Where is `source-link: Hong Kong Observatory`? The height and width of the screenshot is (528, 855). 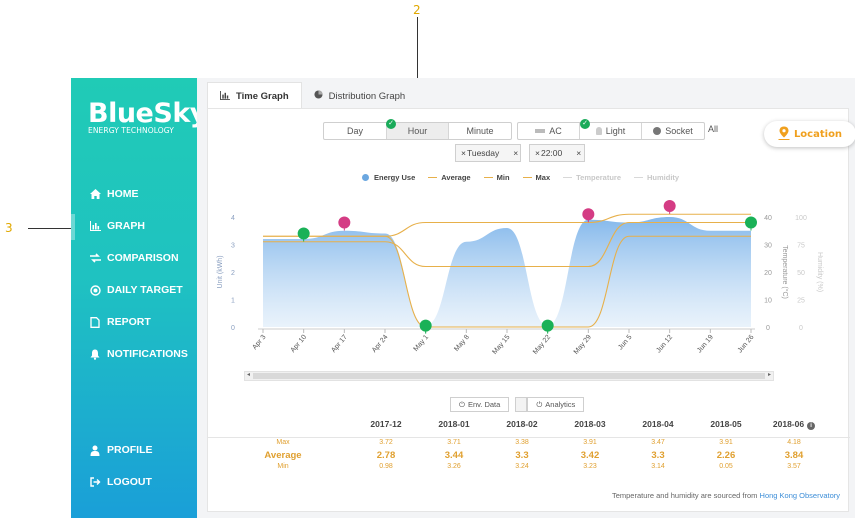 source-link: Hong Kong Observatory is located at coordinates (799, 495).